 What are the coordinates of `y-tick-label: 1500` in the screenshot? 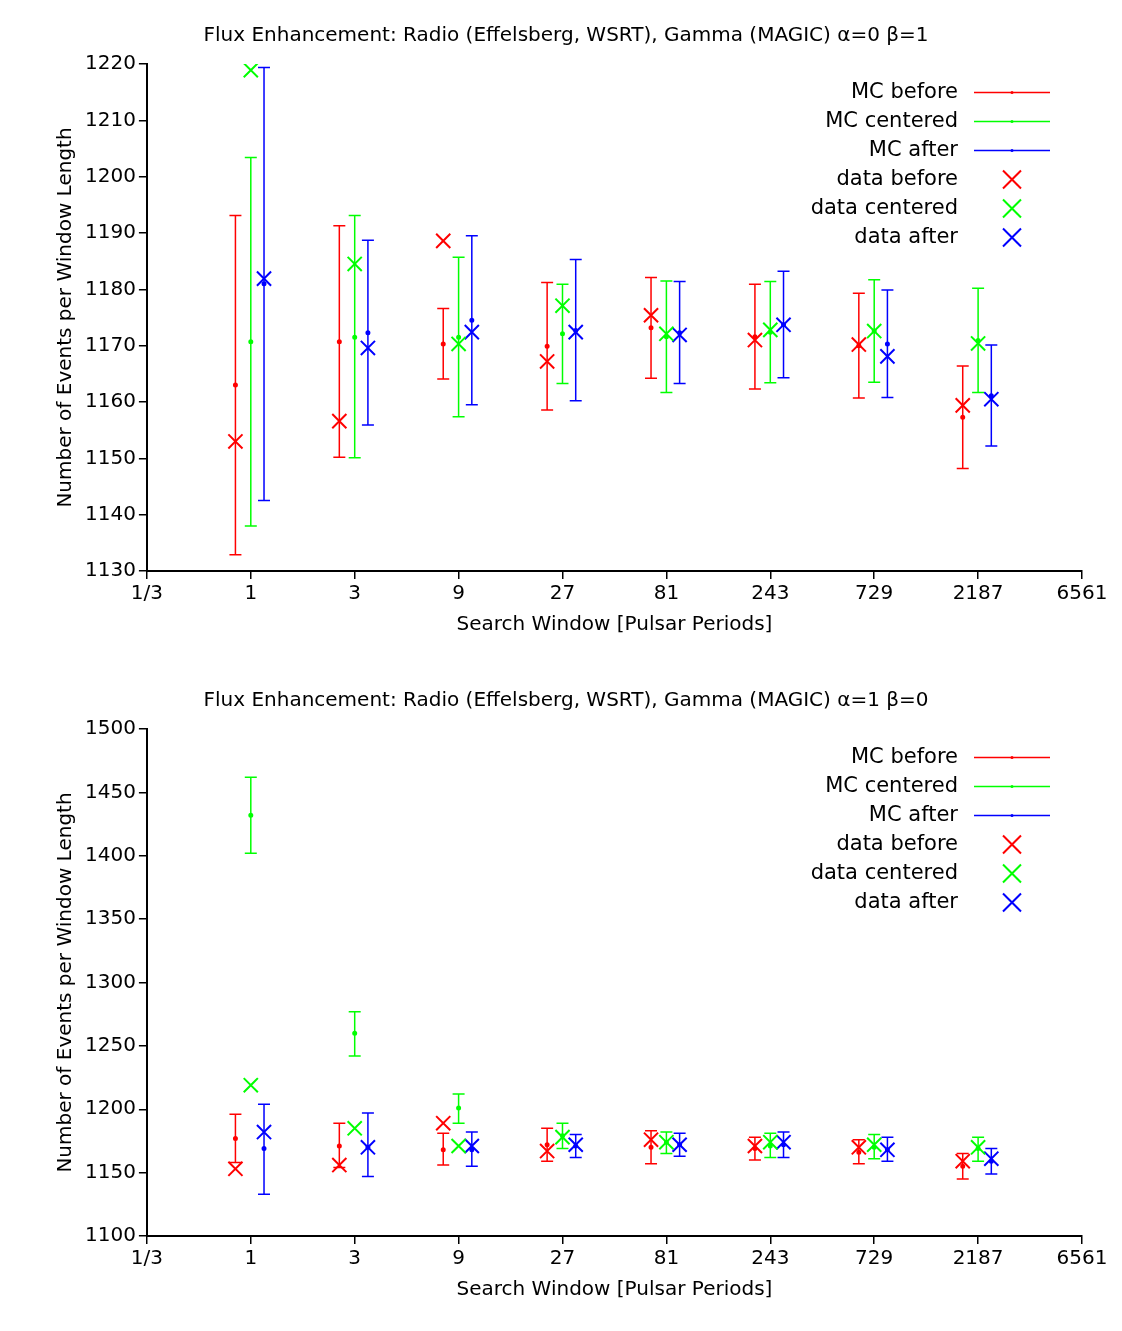 It's located at (110, 727).